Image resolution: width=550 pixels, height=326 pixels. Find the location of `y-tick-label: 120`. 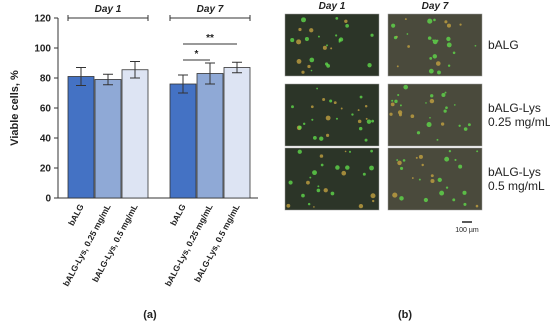

y-tick-label: 120 is located at coordinates (42, 19).